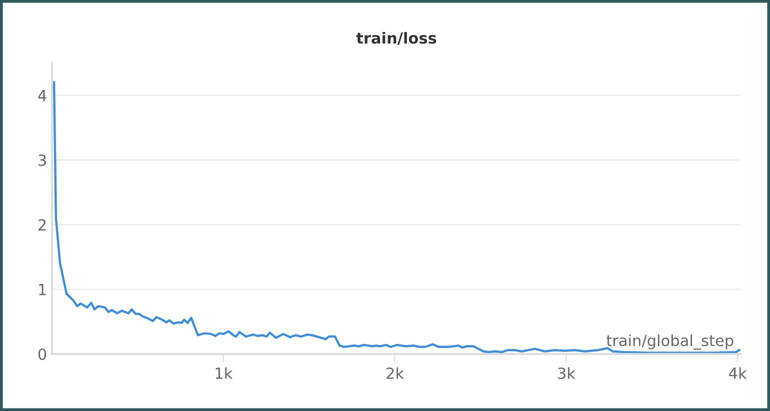 The width and height of the screenshot is (770, 411). I want to click on y-tick-label: 3, so click(42, 160).